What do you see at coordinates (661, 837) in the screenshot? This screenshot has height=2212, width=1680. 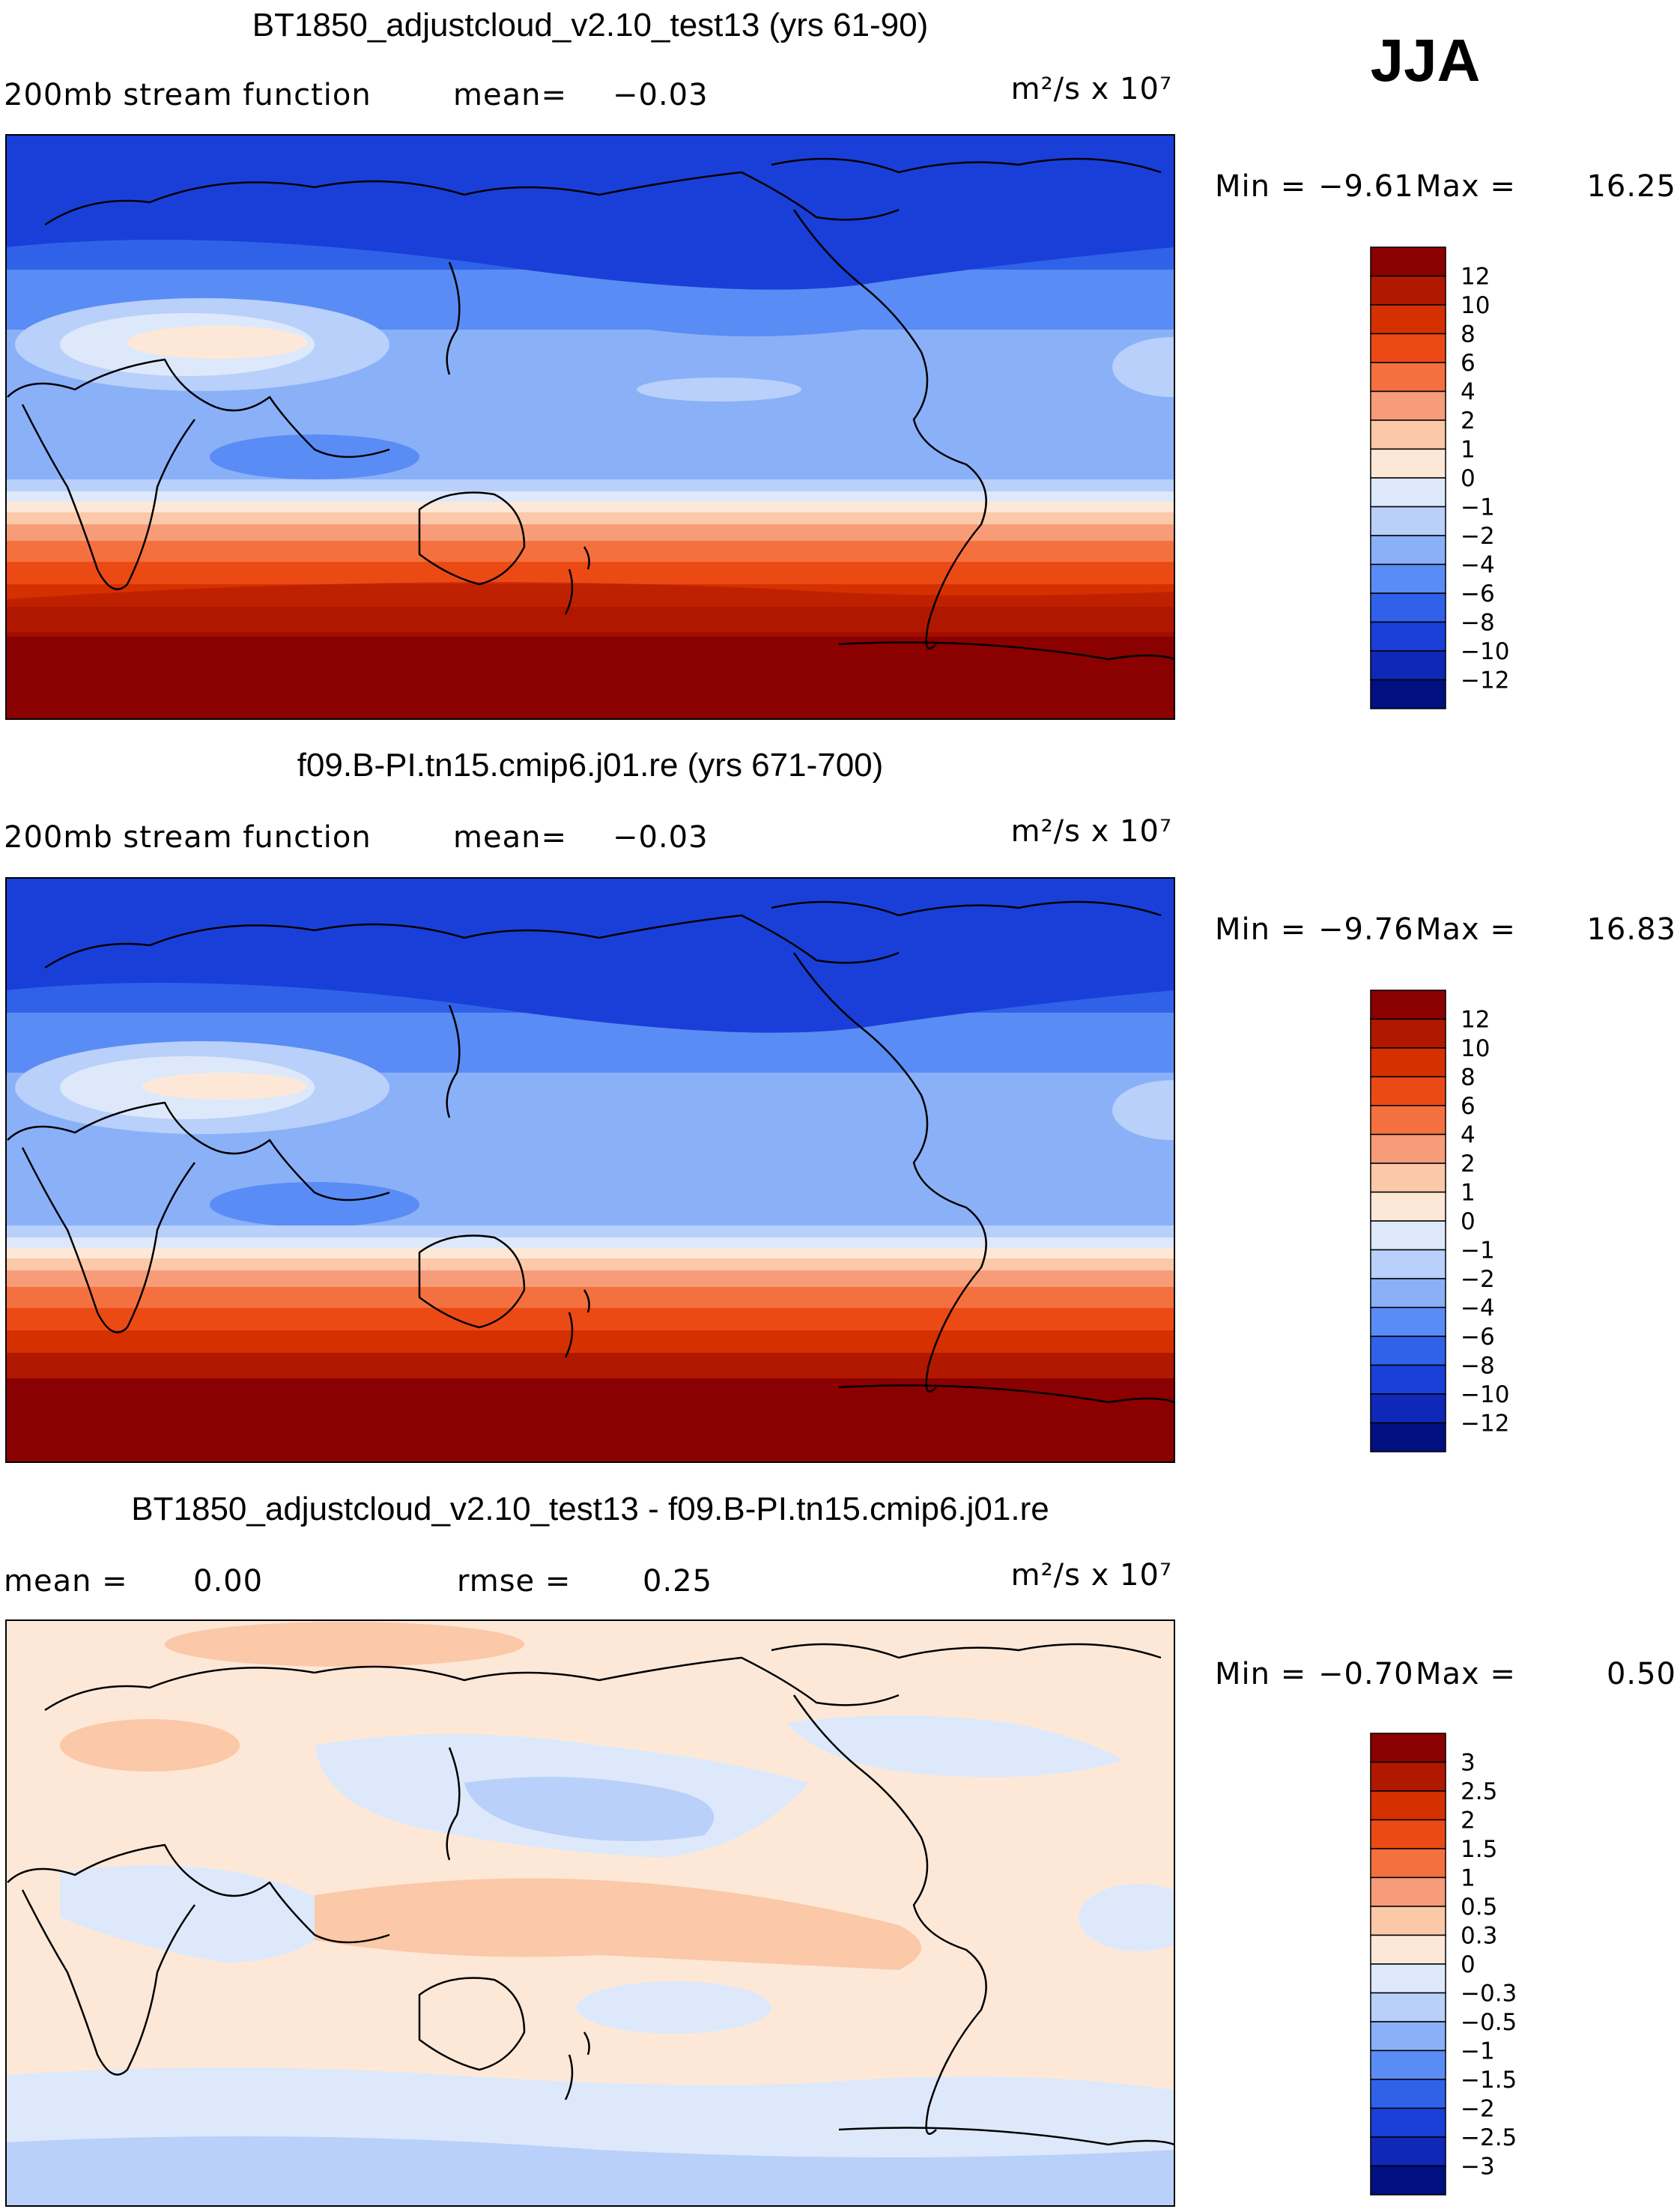 I see `panel-2-mean-value: −0.03` at bounding box center [661, 837].